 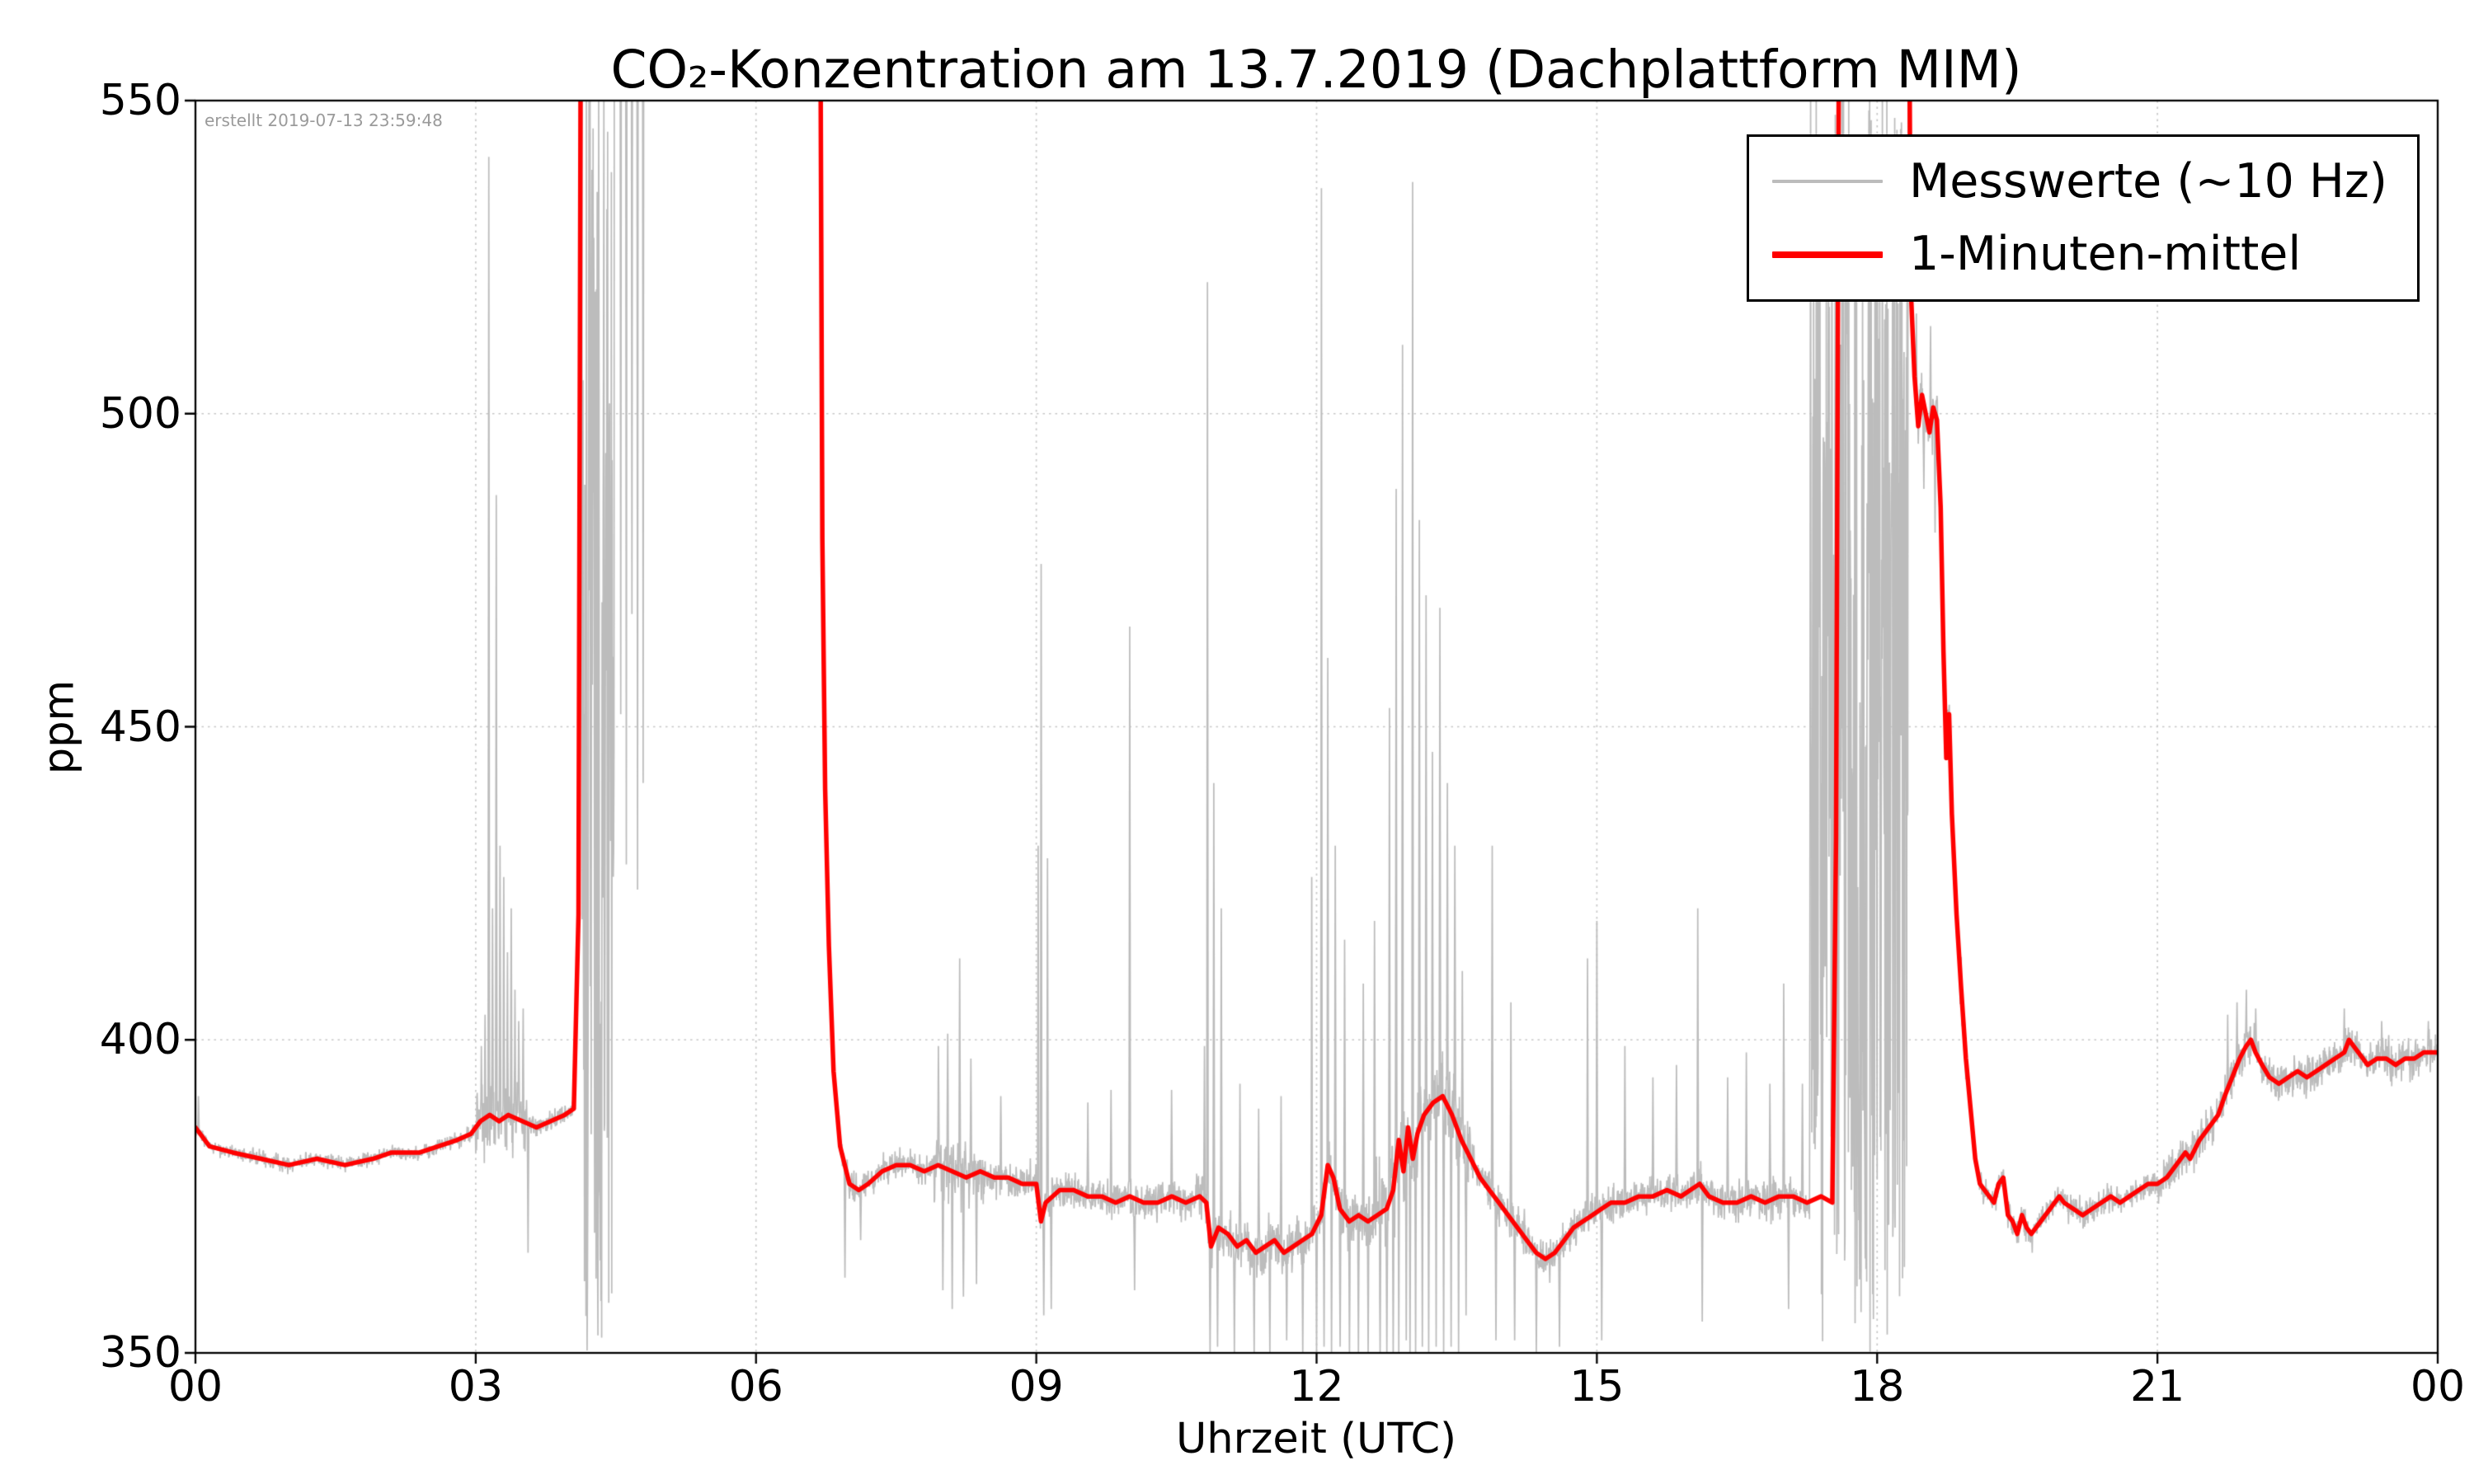 I want to click on legend-line-sample-red, so click(x=1828, y=254).